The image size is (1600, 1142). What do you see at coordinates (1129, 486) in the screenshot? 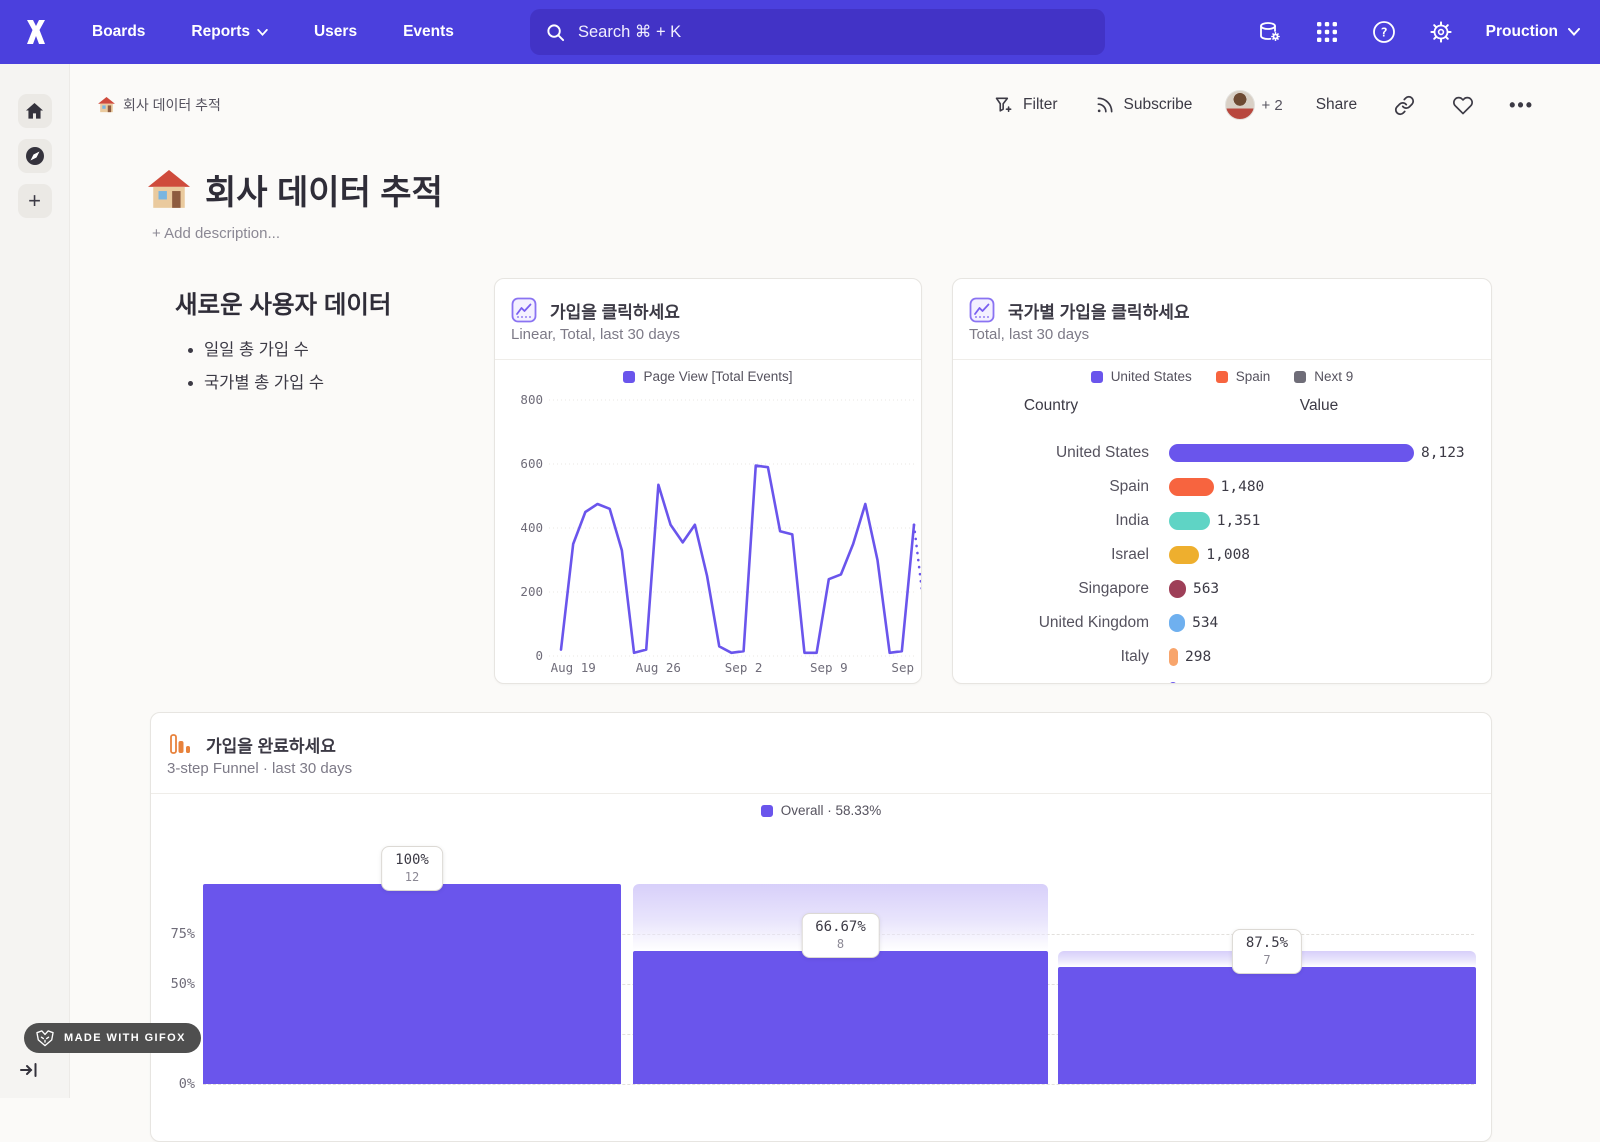
I see `country-label: Spain` at bounding box center [1129, 486].